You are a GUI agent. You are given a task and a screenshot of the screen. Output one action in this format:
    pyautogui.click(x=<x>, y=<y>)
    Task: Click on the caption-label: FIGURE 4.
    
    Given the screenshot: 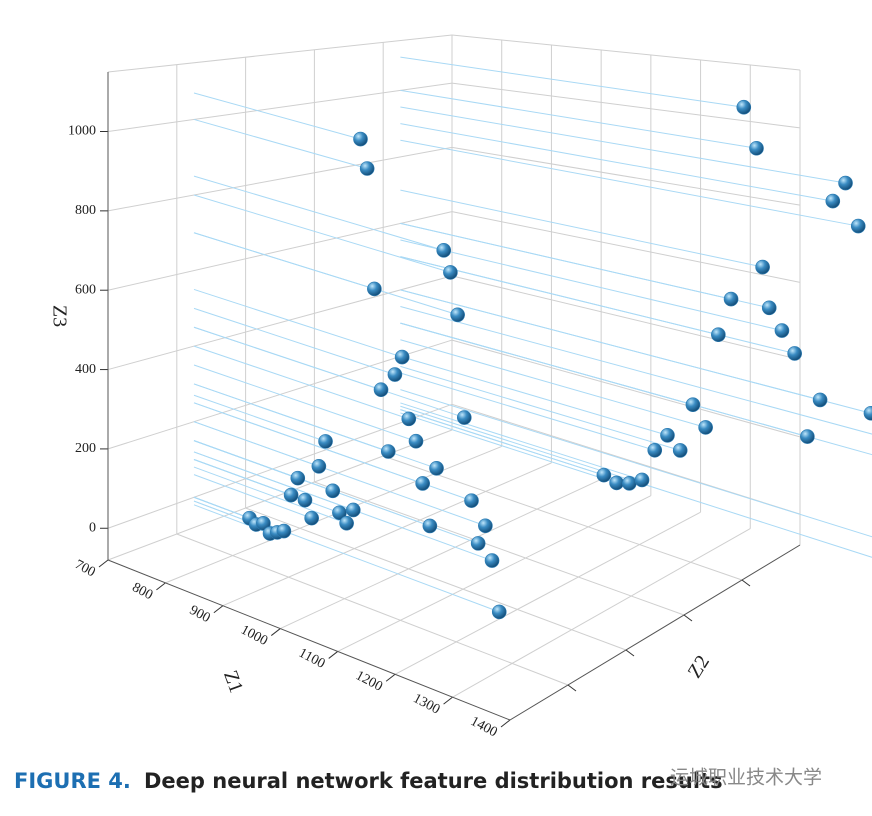 What is the action you would take?
    pyautogui.click(x=72, y=781)
    